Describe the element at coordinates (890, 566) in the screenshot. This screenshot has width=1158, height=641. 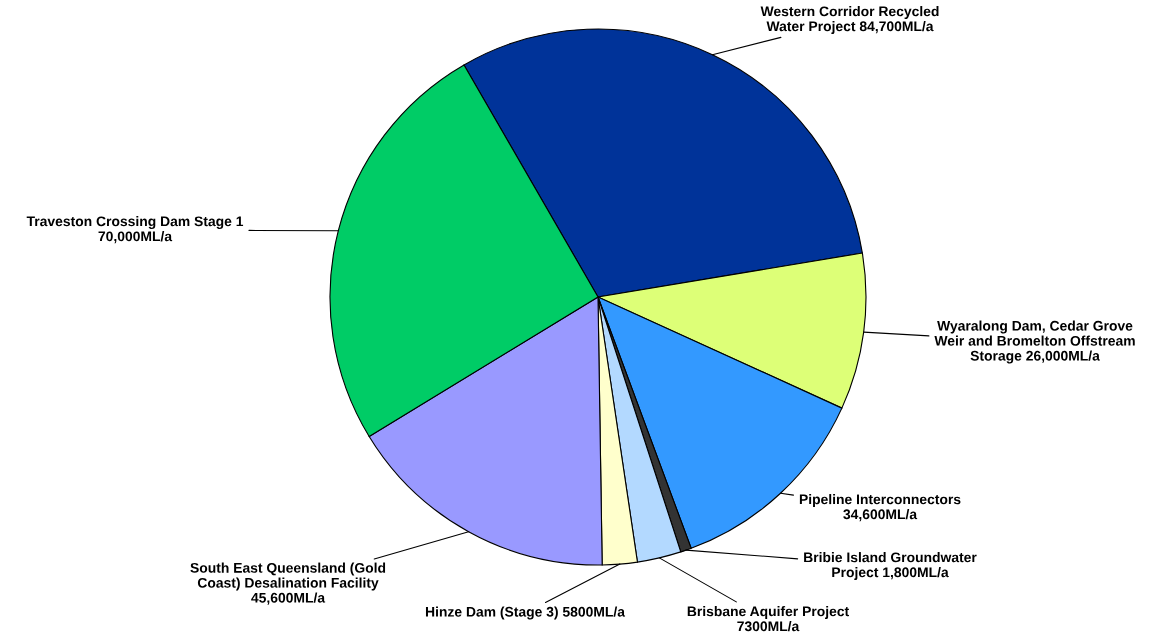
I see `slice-label: Bribie Island Groundwater Project 1,800ML/a` at that location.